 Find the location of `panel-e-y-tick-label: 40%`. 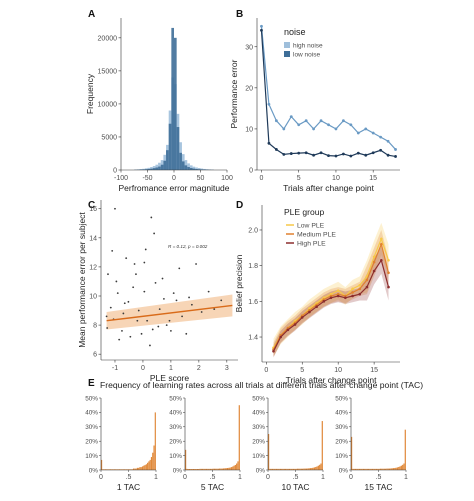

panel-e-y-tick-label: 40% is located at coordinates (91, 413).